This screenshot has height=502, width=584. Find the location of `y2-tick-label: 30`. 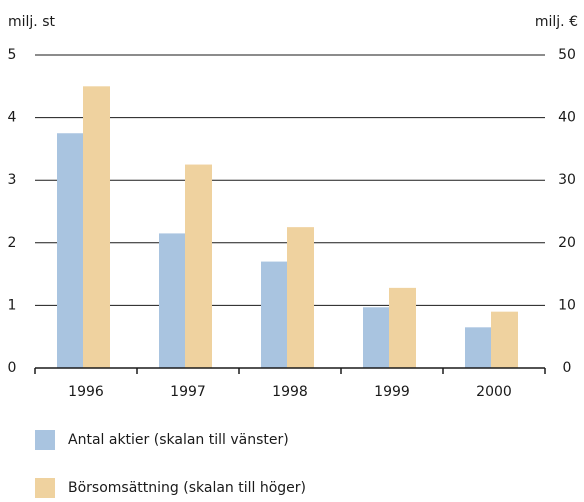

y2-tick-label: 30 is located at coordinates (567, 180).